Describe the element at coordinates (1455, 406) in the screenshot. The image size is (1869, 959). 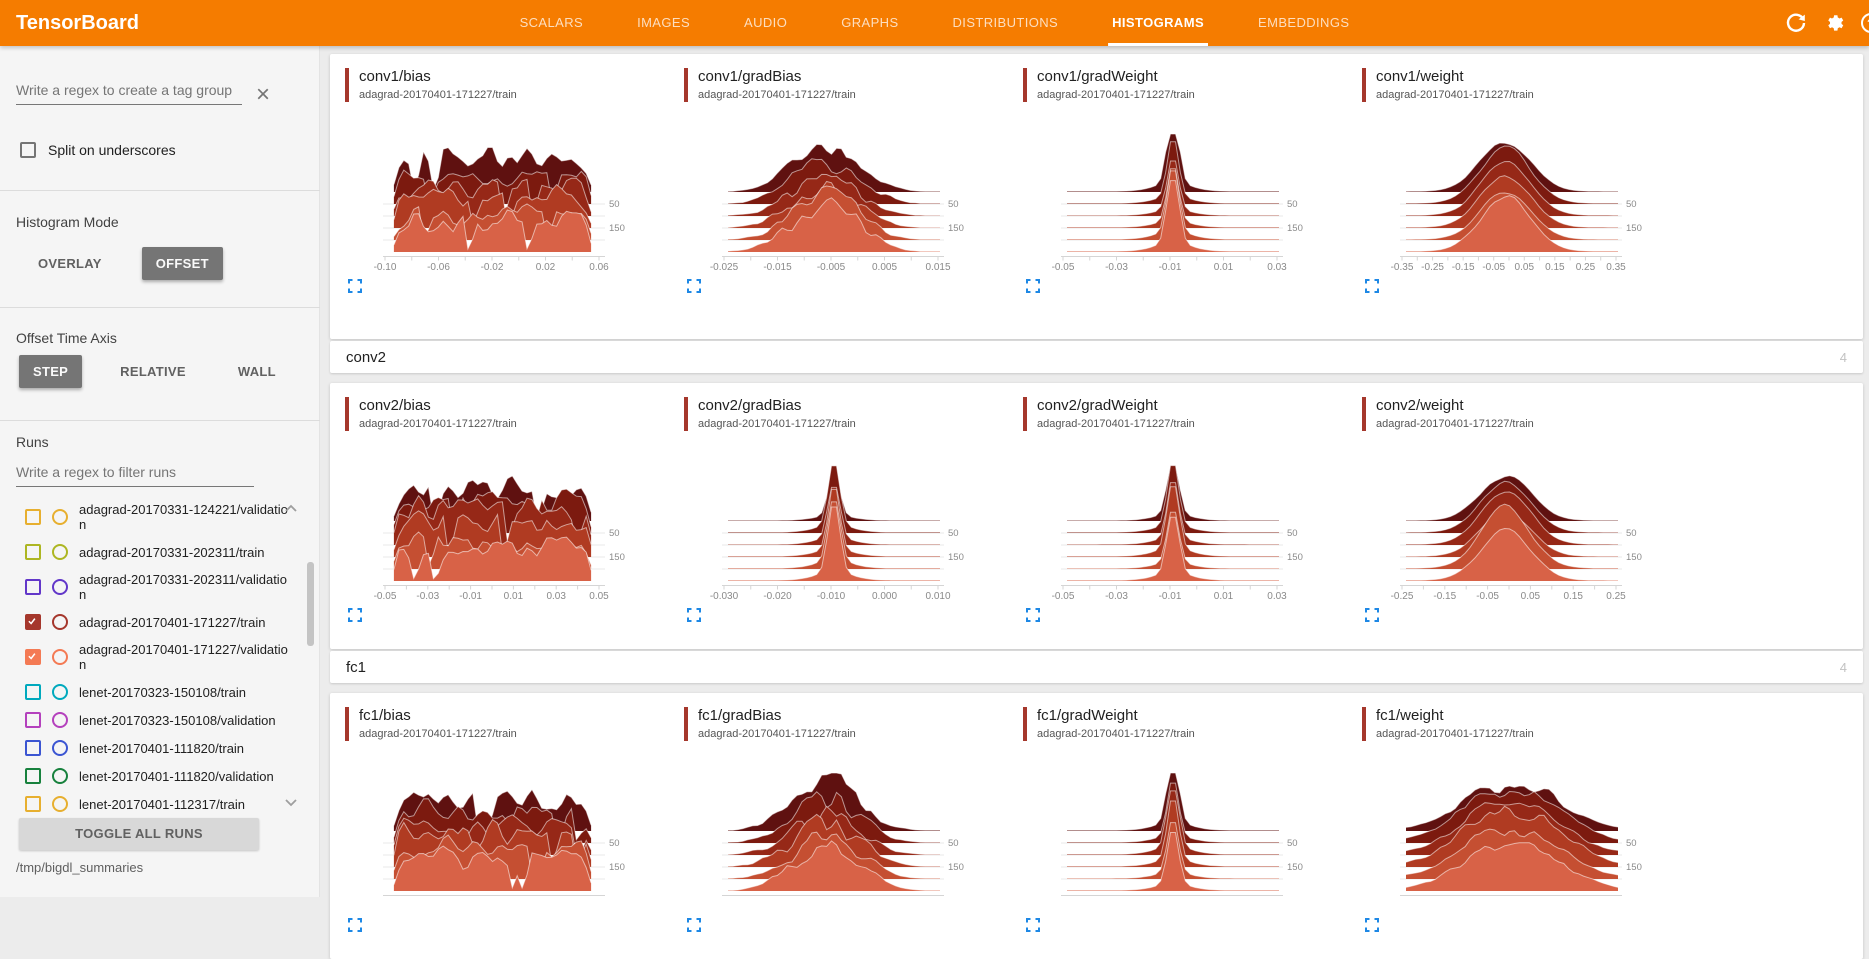
I see `chart-title: conv2/weight` at that location.